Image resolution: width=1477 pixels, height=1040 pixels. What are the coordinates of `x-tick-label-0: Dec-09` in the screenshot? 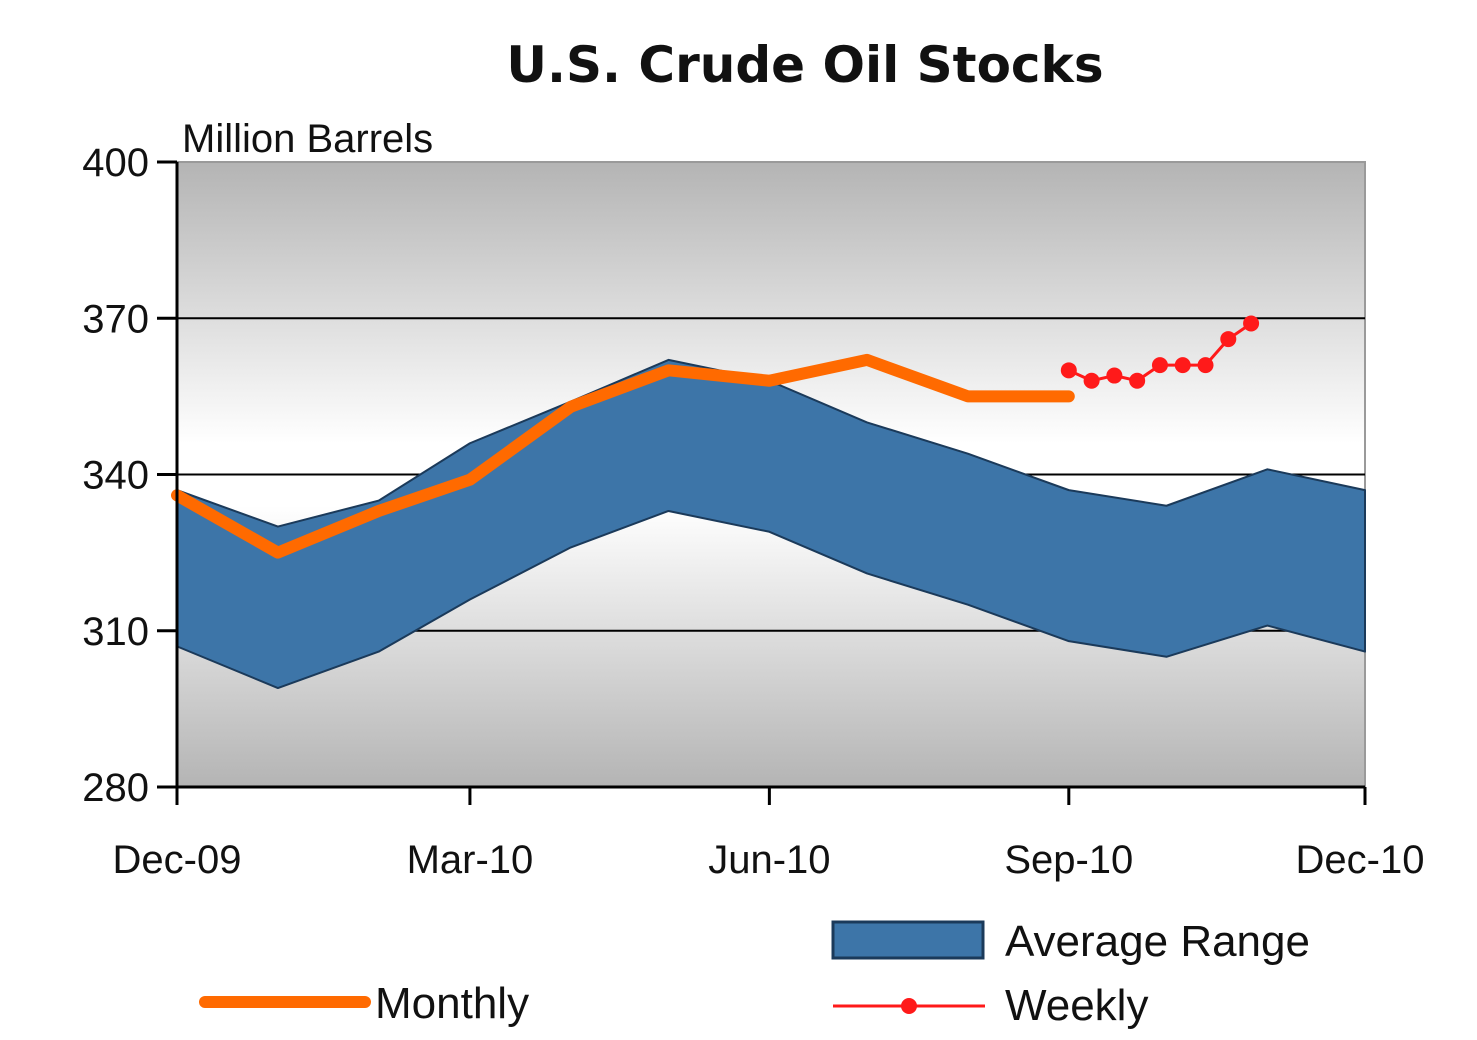 It's located at (177, 860).